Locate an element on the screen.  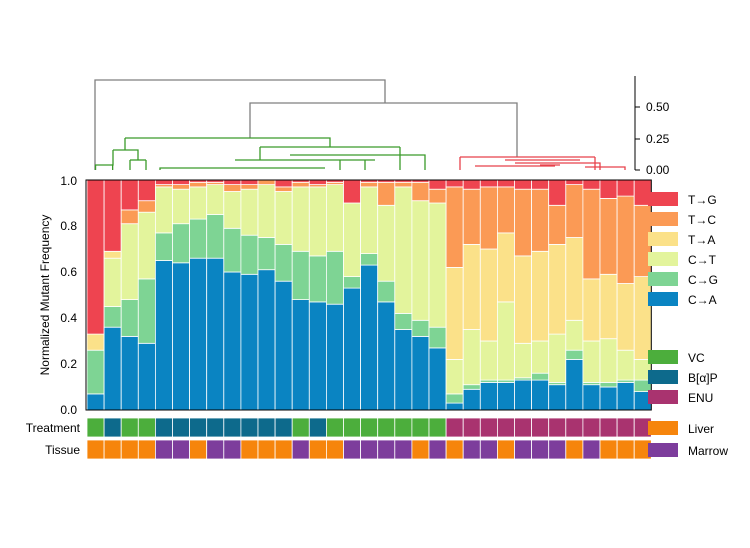
legend: T→G T→C T→A C→T C→G C→A VC B[α]P ENU Liver Marrow is located at coordinates (688, 325).